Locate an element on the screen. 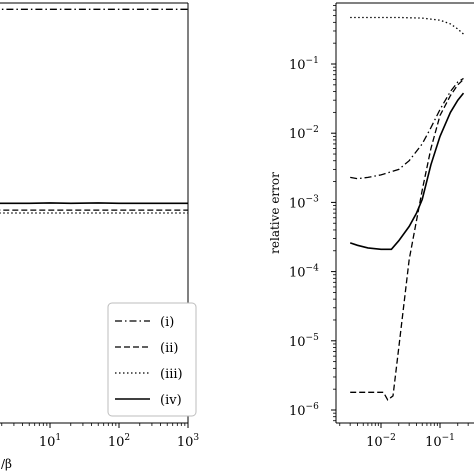 Image resolution: width=474 pixels, height=474 pixels. right-x-tick-label: 10⁻¹ is located at coordinates (440, 441).